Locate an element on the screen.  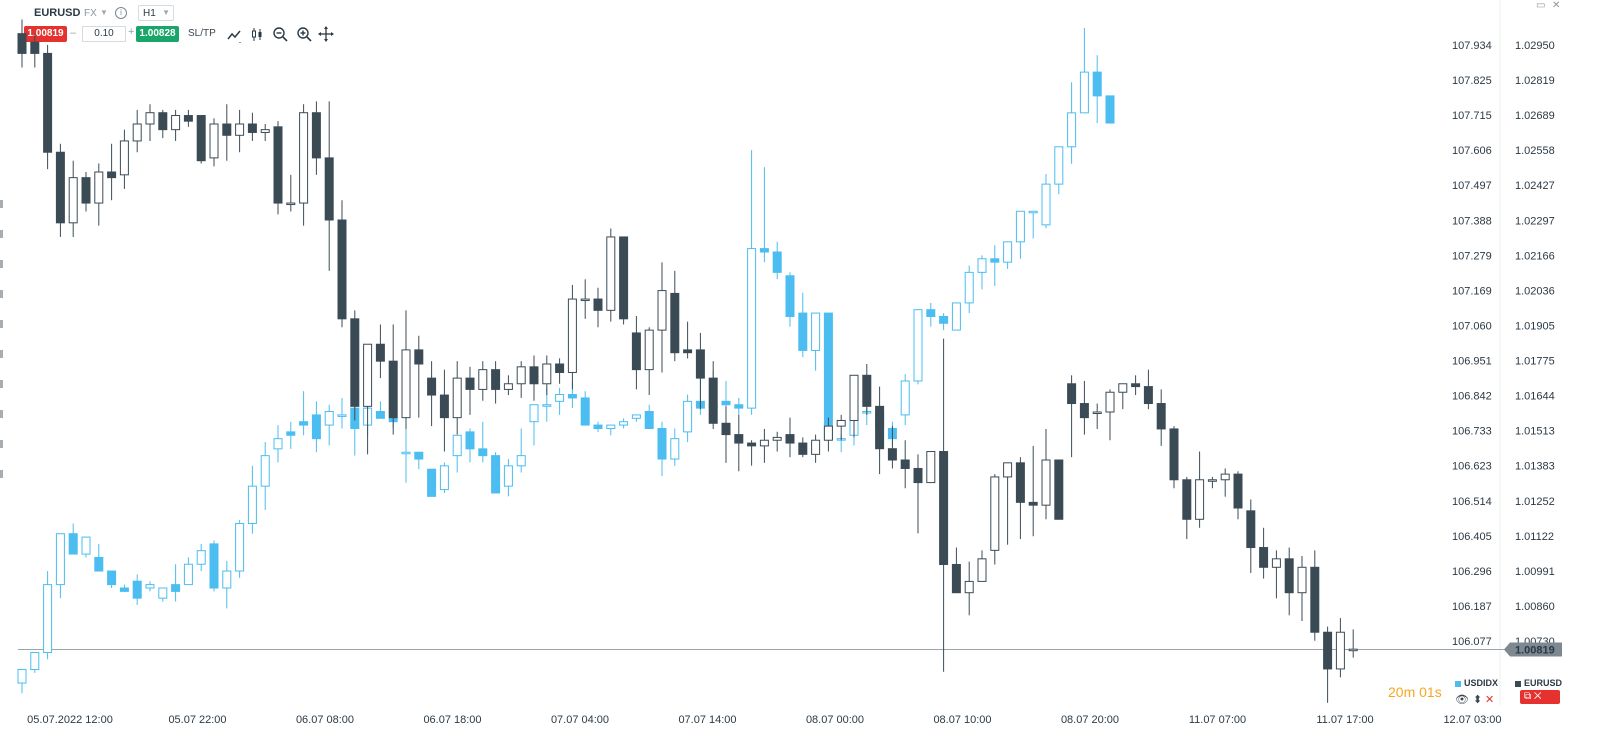
eurusd-axis-tick: 1.01905 is located at coordinates (1535, 326).